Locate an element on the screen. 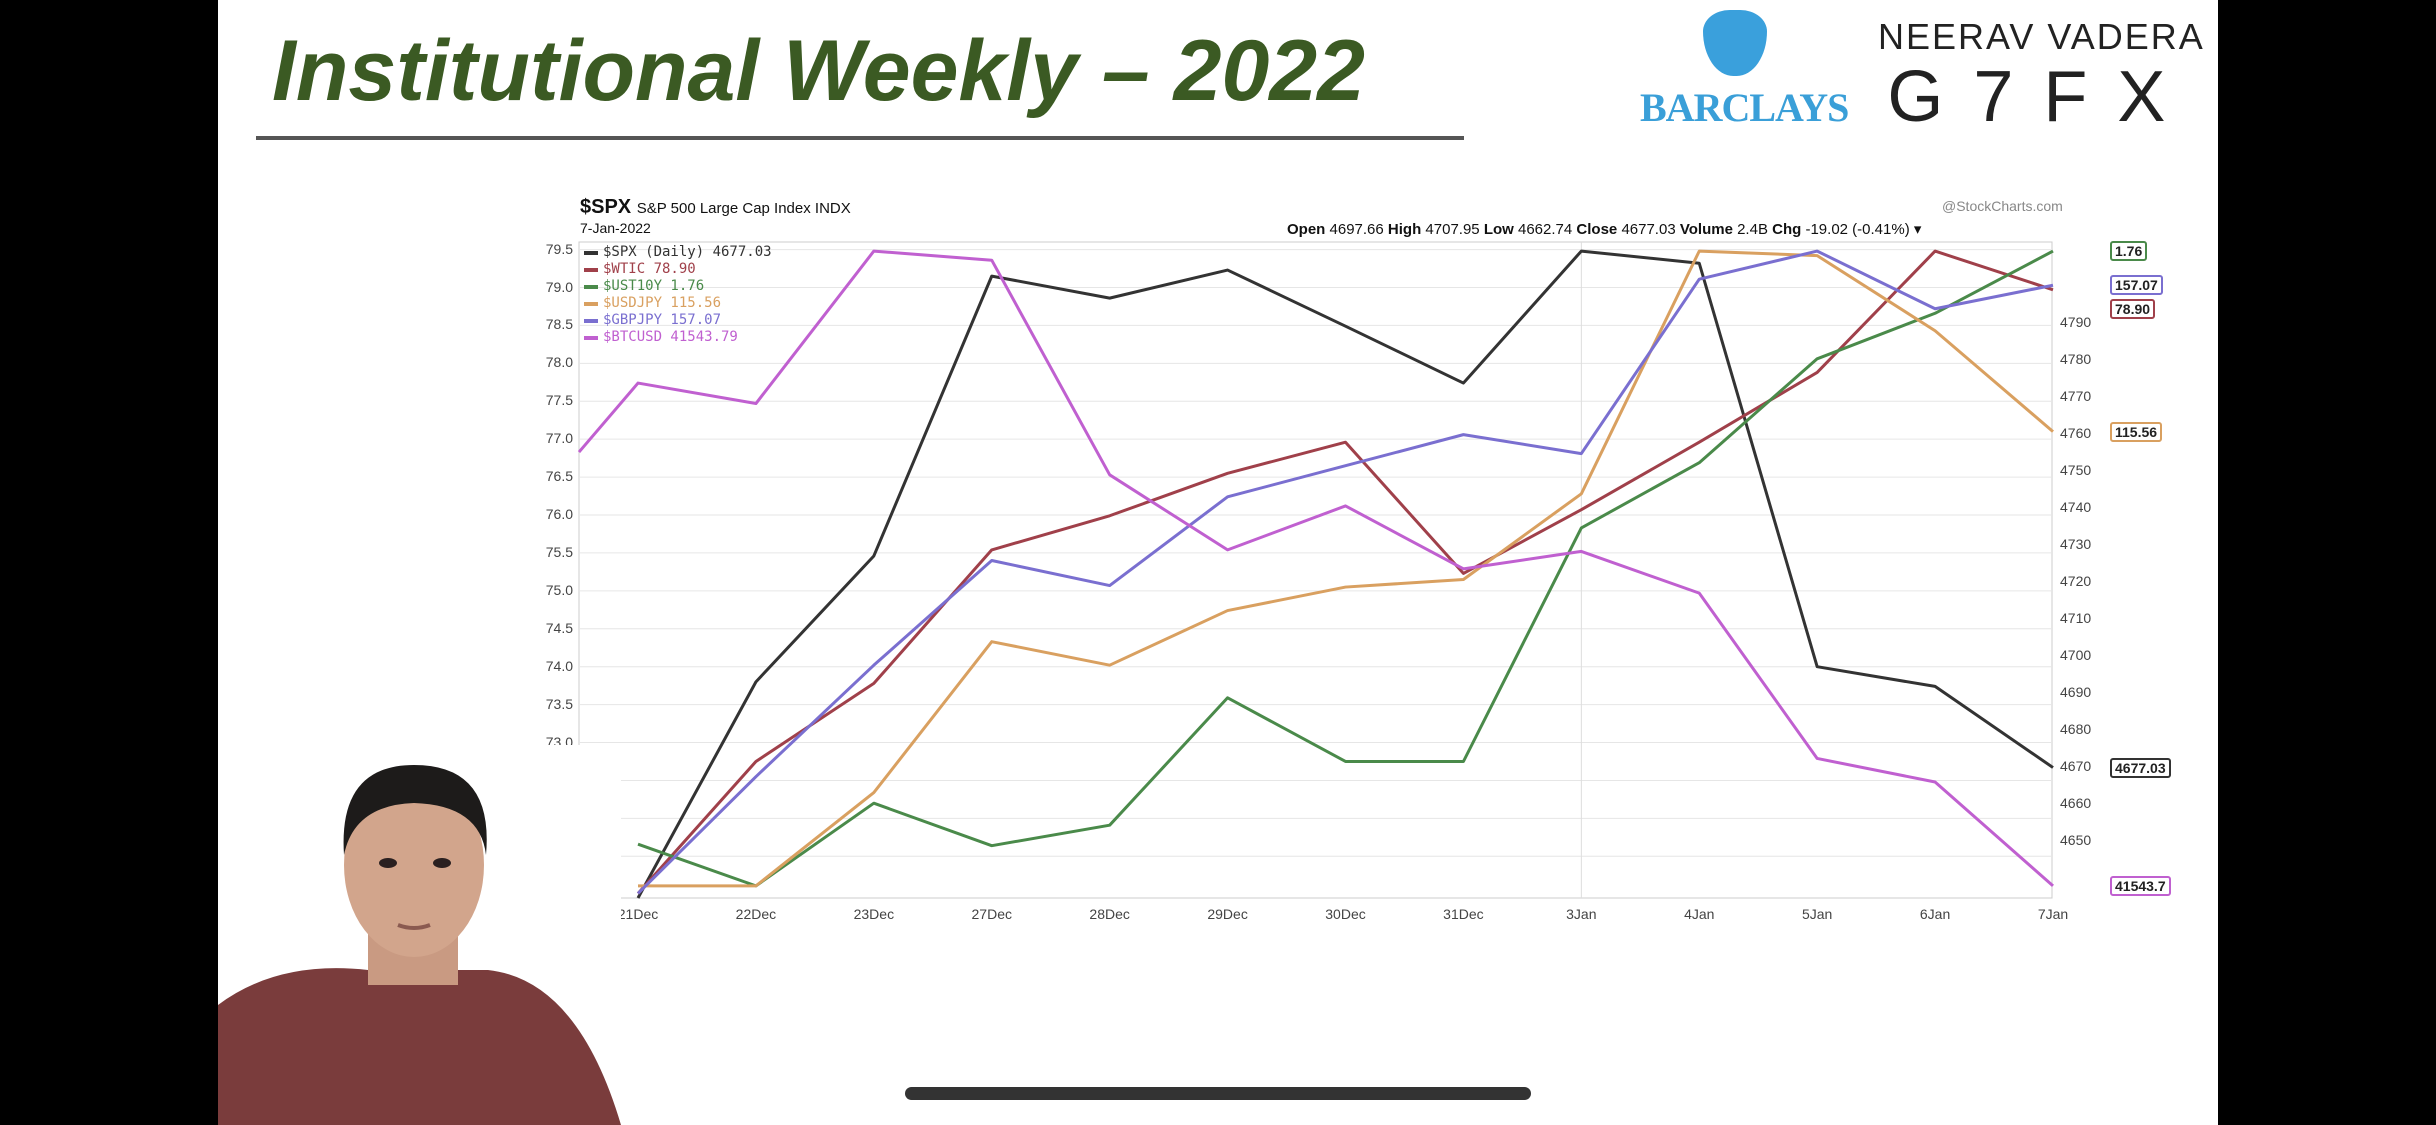  right-axis-tick: 4730 is located at coordinates (2076, 544).